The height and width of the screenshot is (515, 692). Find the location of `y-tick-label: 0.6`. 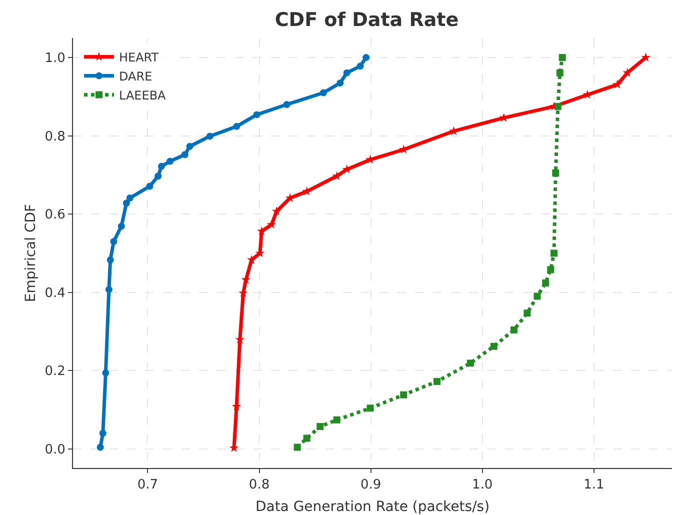

y-tick-label: 0.6 is located at coordinates (55, 215).